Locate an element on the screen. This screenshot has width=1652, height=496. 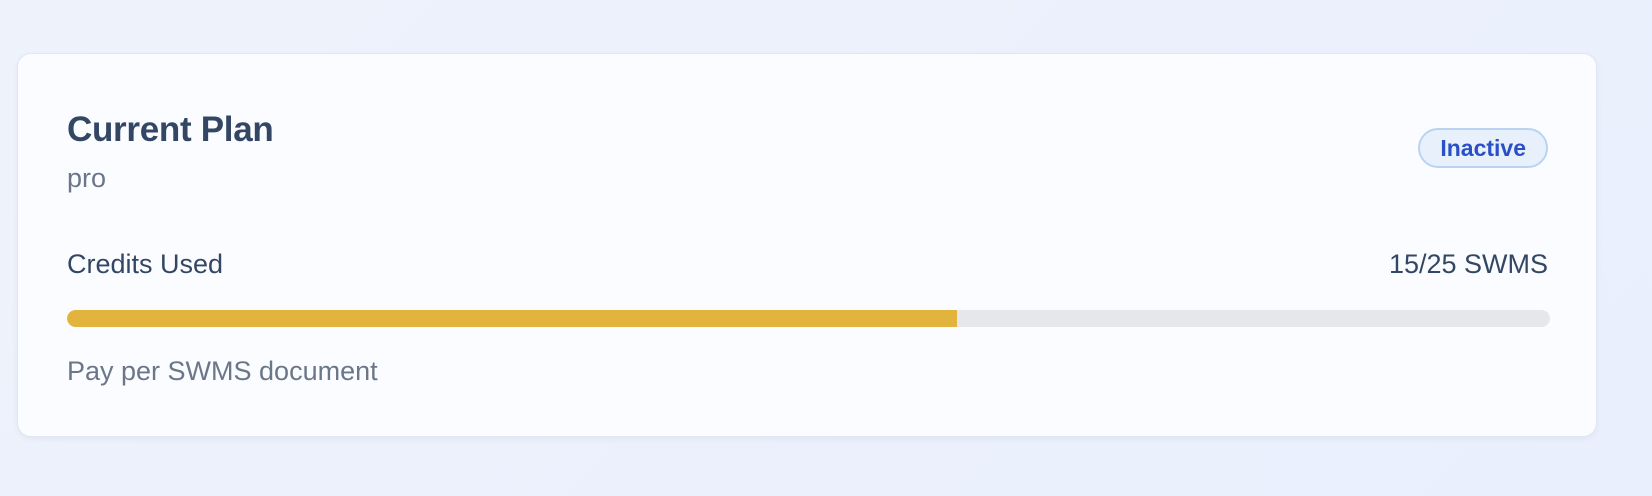
status-badge: Inactive is located at coordinates (1483, 148).